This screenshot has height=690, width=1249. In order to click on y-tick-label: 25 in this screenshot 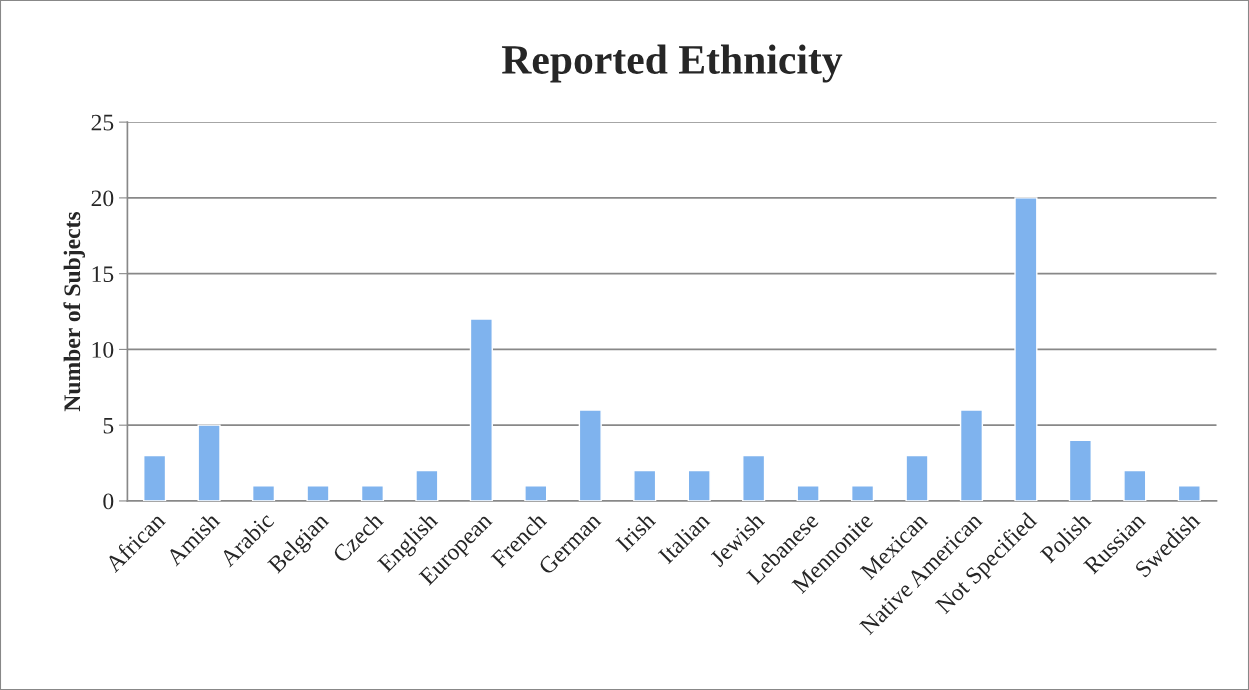, I will do `click(102, 122)`.